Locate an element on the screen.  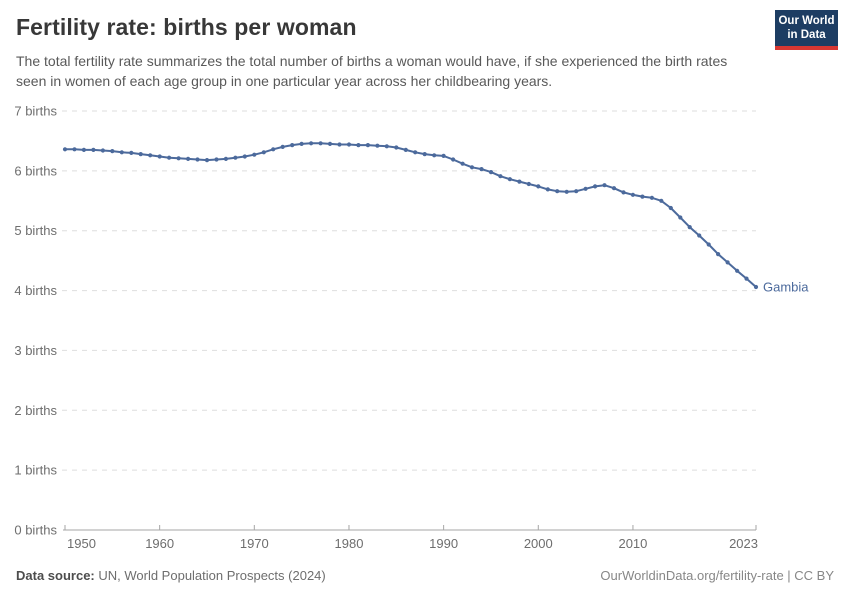
page-title: Fertility rate: births per woman is located at coordinates (186, 27).